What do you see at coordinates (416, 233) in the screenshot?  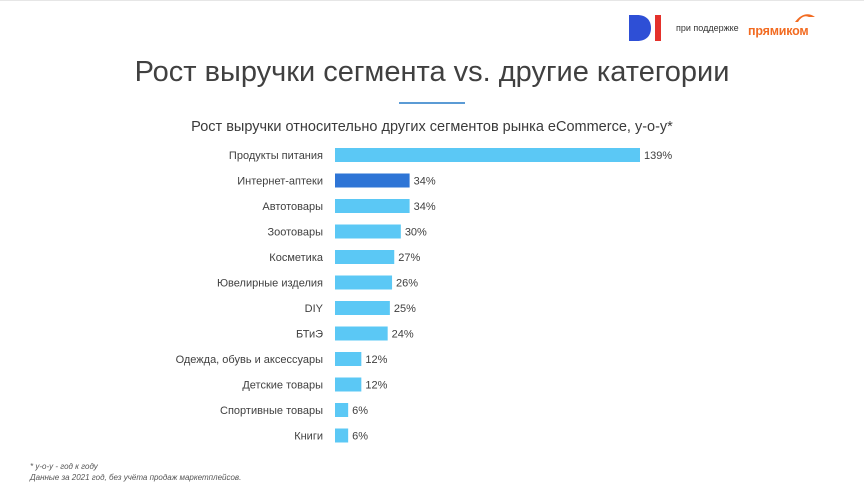 I see `value-label: 30%` at bounding box center [416, 233].